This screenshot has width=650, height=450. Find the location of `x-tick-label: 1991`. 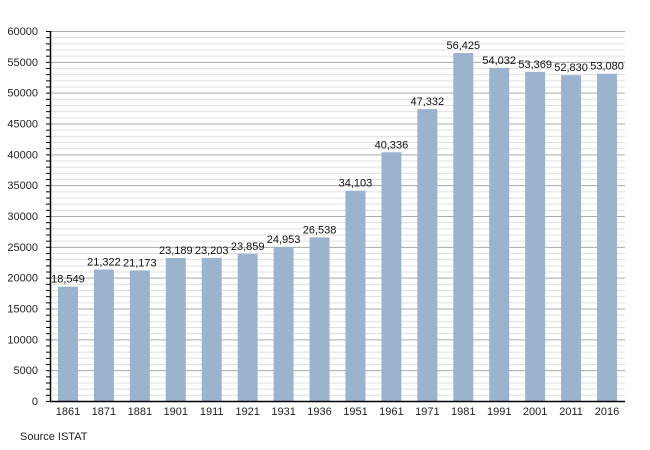

x-tick-label: 1991 is located at coordinates (499, 412).